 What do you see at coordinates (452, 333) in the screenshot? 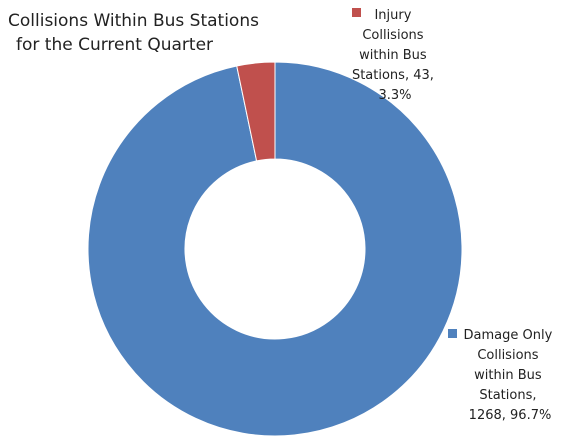
I see `legend-marker-damage-only` at bounding box center [452, 333].